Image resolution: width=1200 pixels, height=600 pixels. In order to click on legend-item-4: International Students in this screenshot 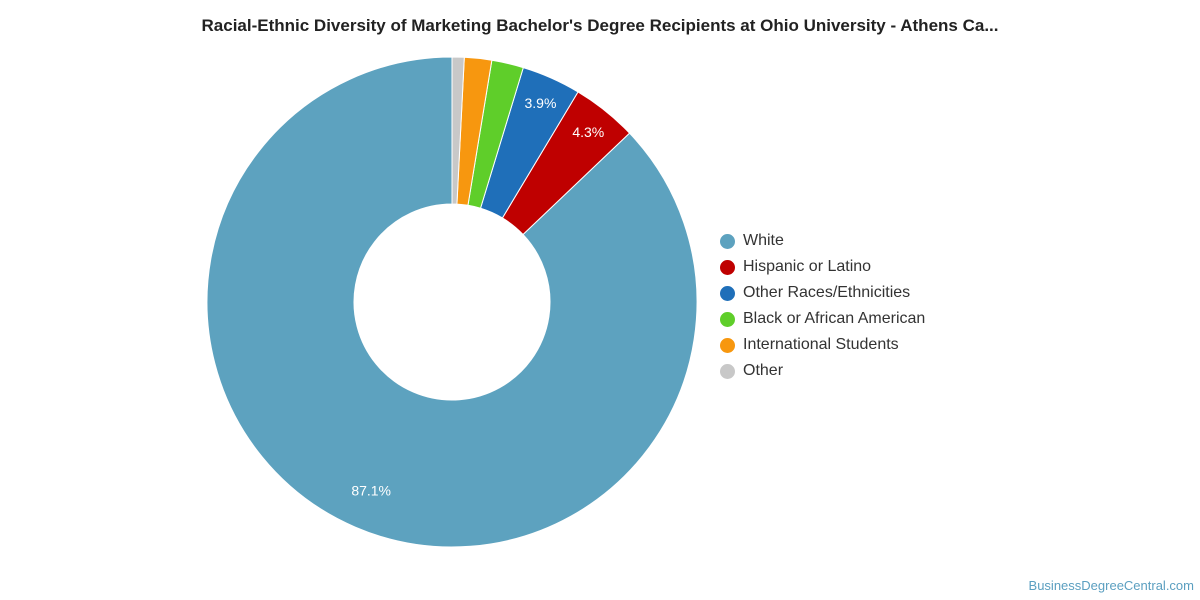, I will do `click(822, 345)`.